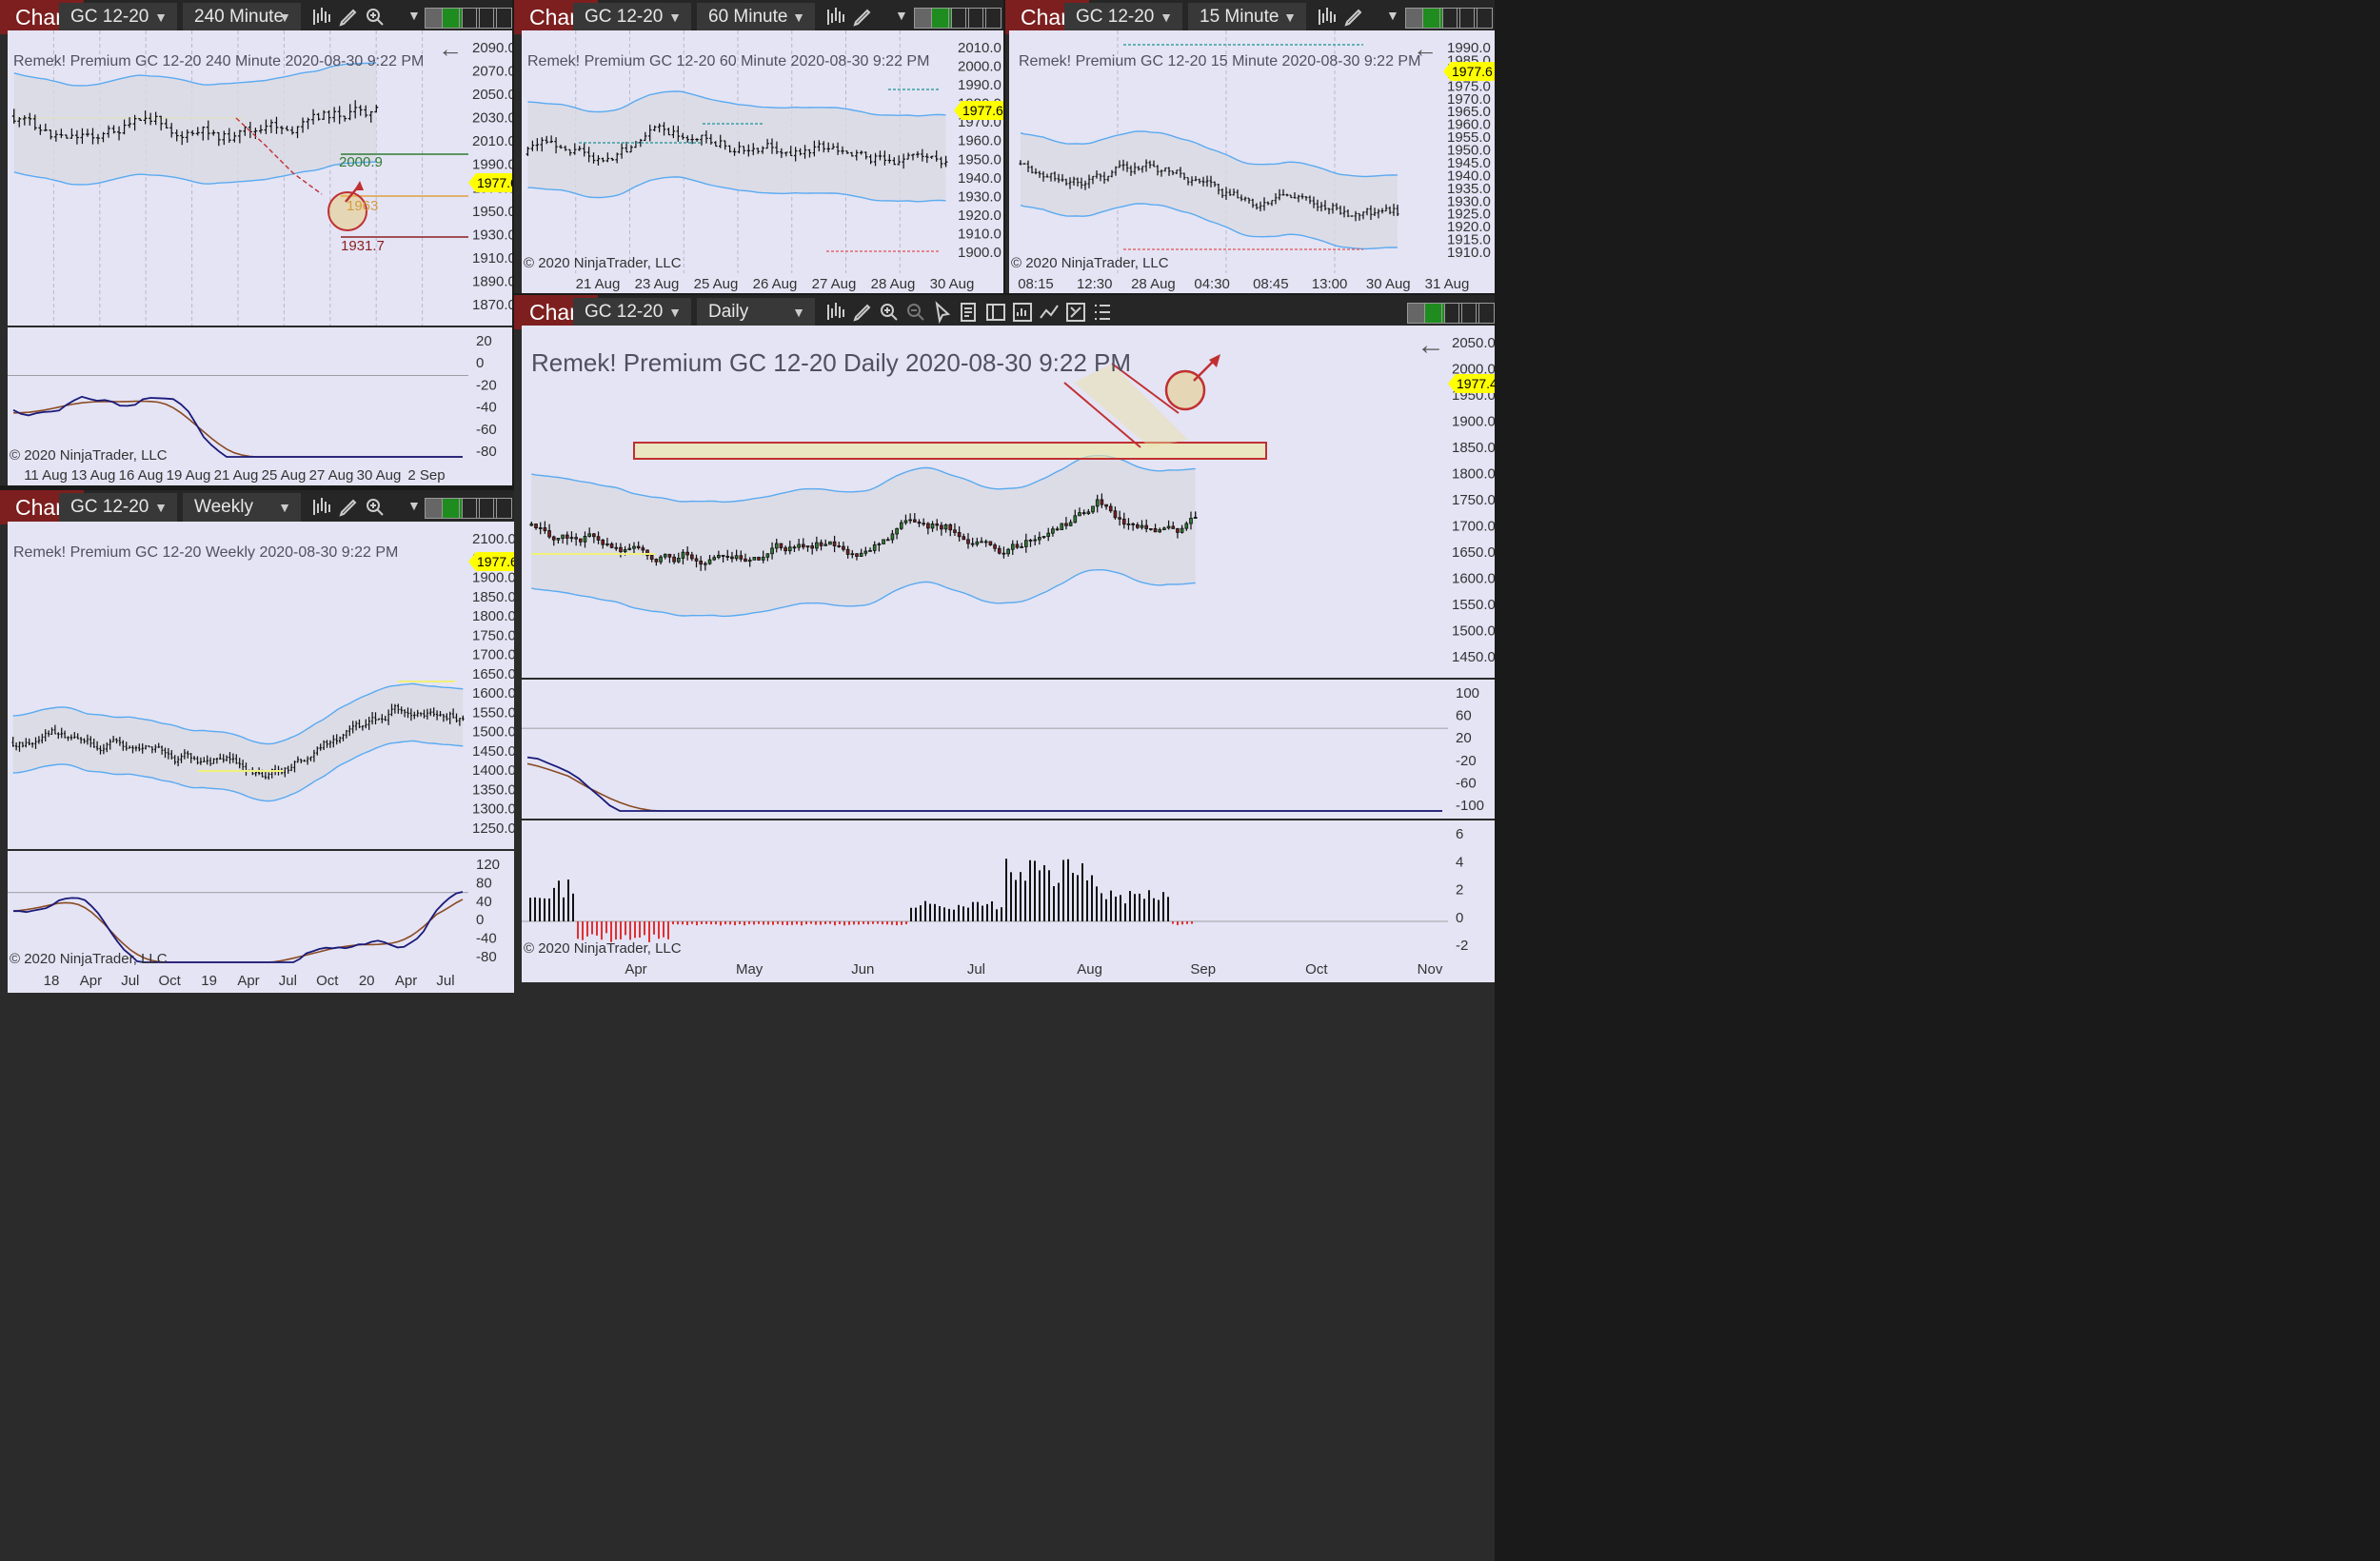 The width and height of the screenshot is (2380, 1561). Describe the element at coordinates (1090, 263) in the screenshot. I see `copyright-text: © 2020 NinjaTrader, LLC` at that location.